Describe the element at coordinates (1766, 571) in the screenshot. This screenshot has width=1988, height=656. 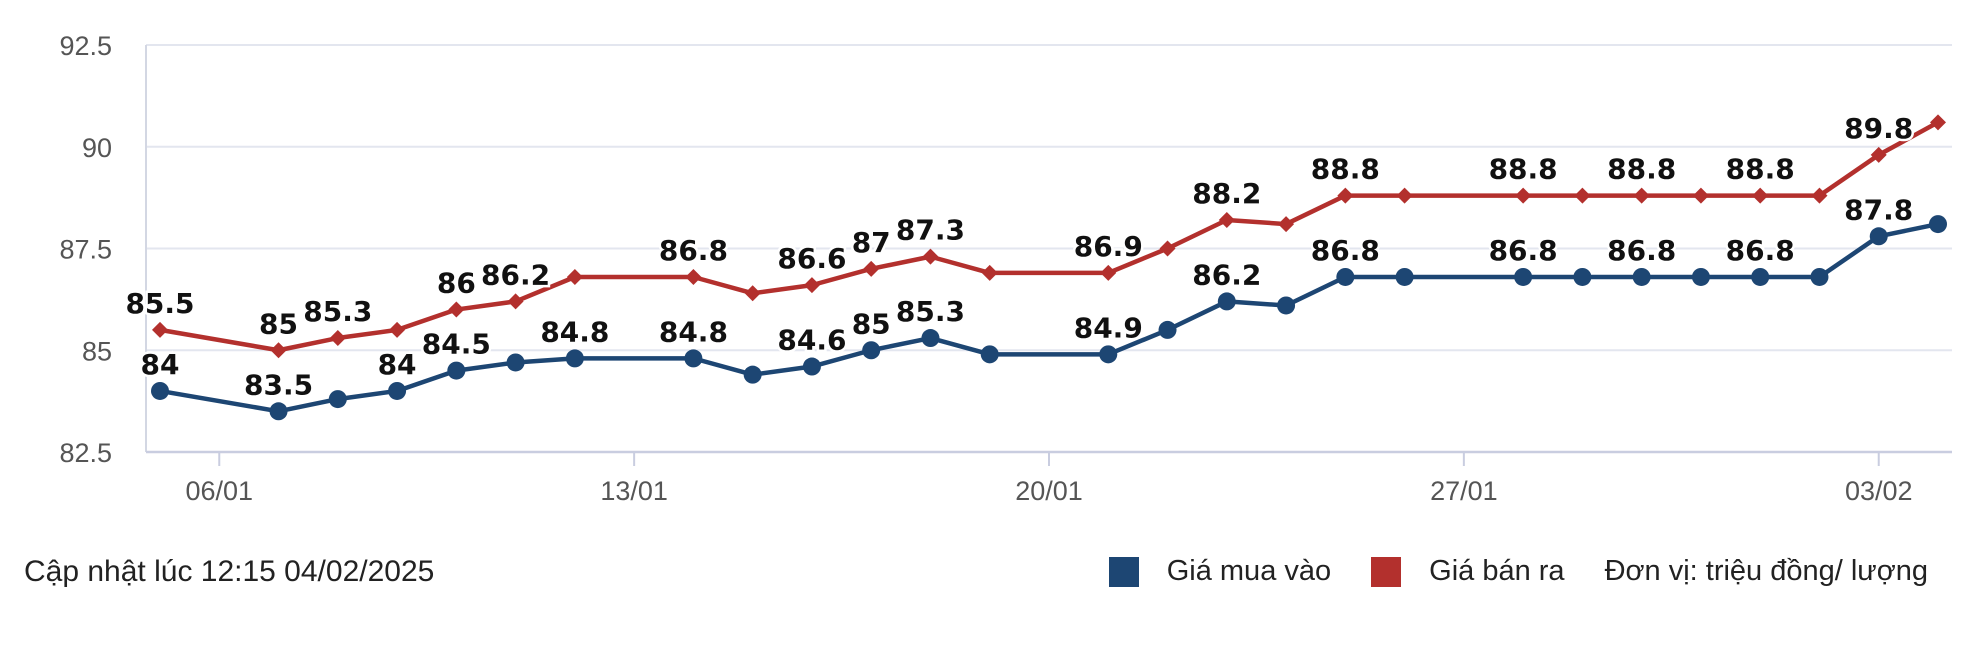
I see `unit-label: Đơn vị: triệu đồng/ lượng` at that location.